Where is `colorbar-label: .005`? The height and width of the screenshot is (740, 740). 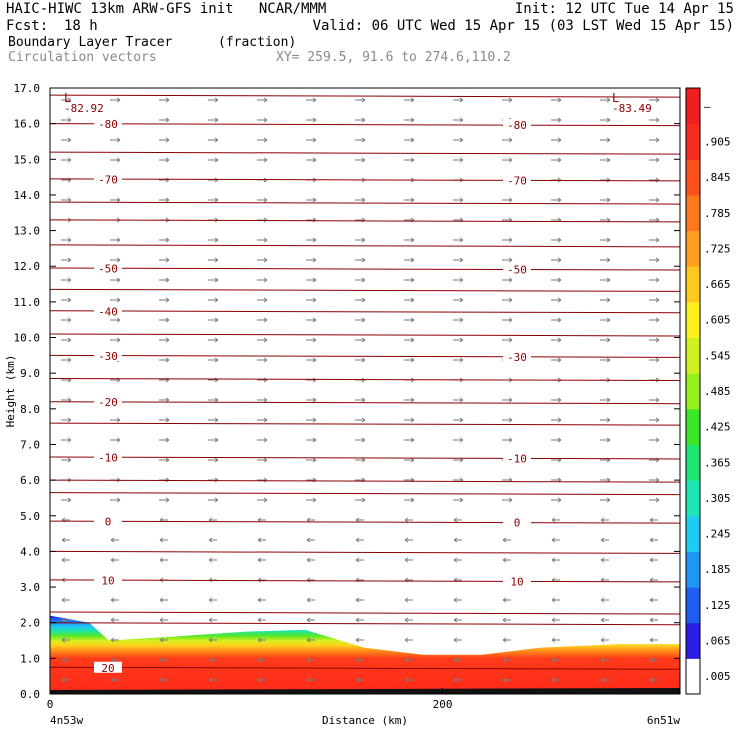
colorbar-label: .005 is located at coordinates (717, 676).